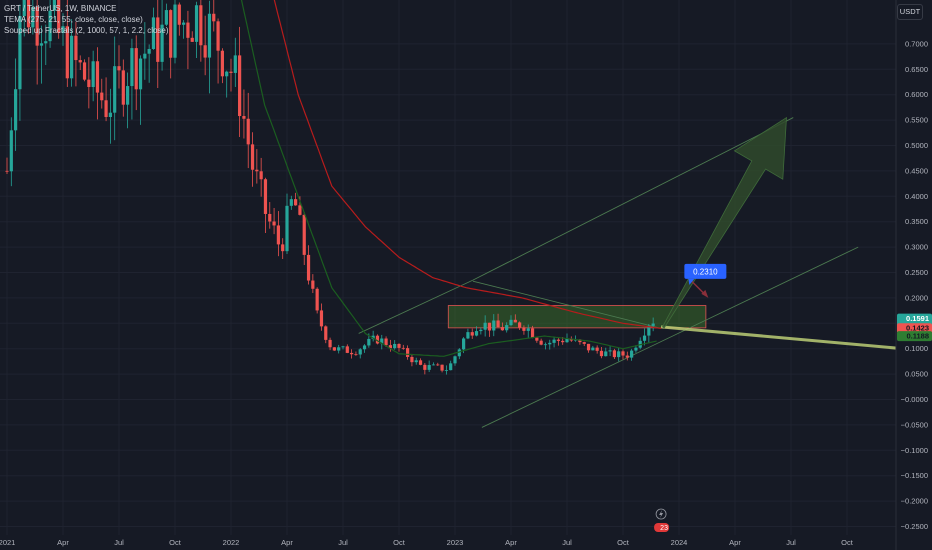 The width and height of the screenshot is (932, 550). Describe the element at coordinates (916, 221) in the screenshot. I see `price-tick-label: 0.3500` at that location.